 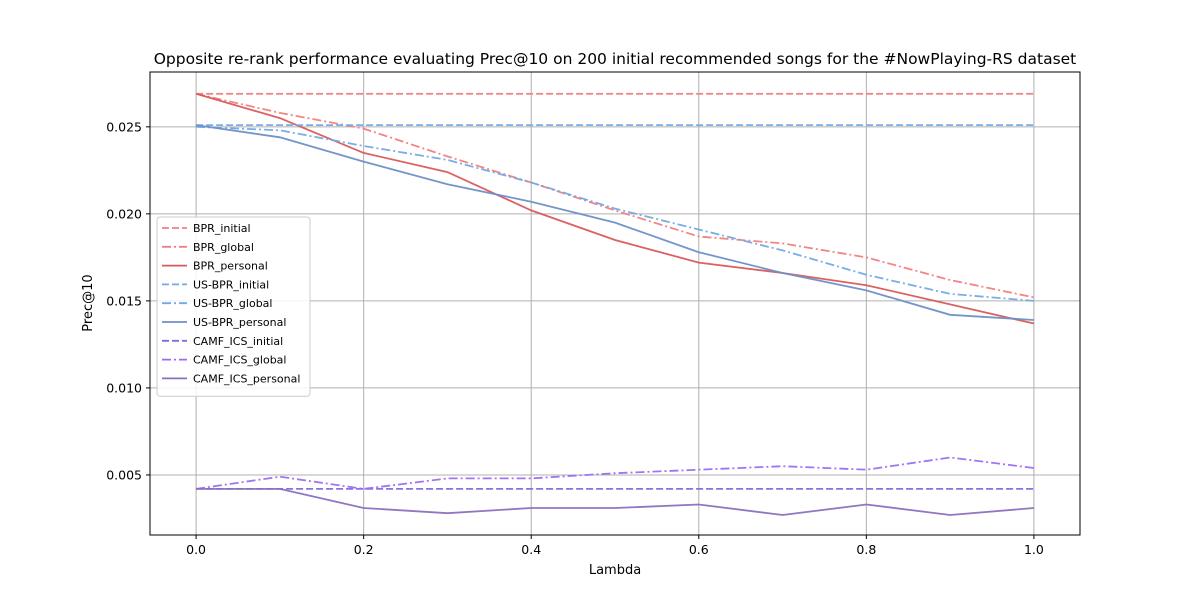 I want to click on legend-label: CAMF_ICS_personal, so click(x=246, y=378).